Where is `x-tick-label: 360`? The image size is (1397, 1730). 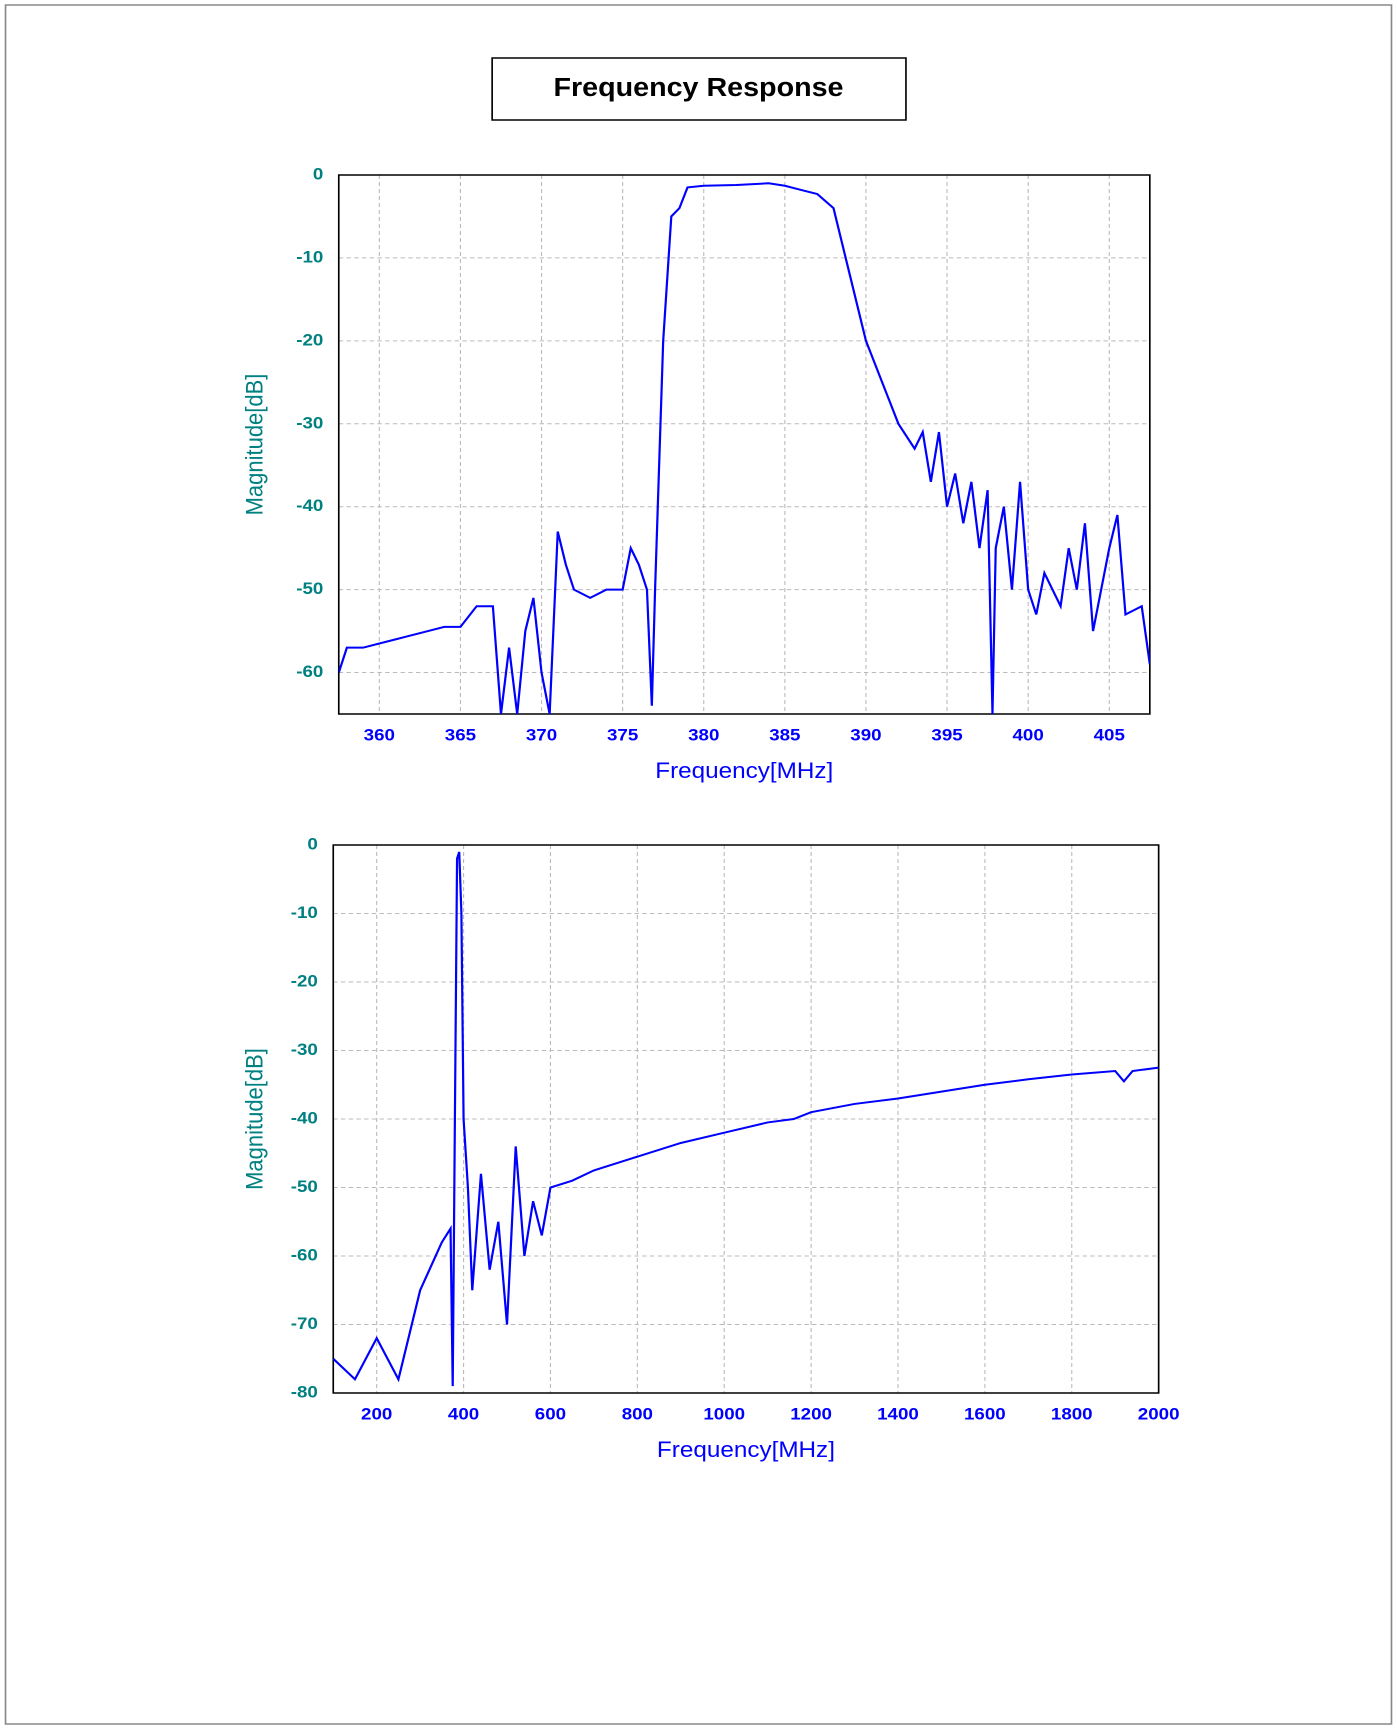
x-tick-label: 360 is located at coordinates (379, 734).